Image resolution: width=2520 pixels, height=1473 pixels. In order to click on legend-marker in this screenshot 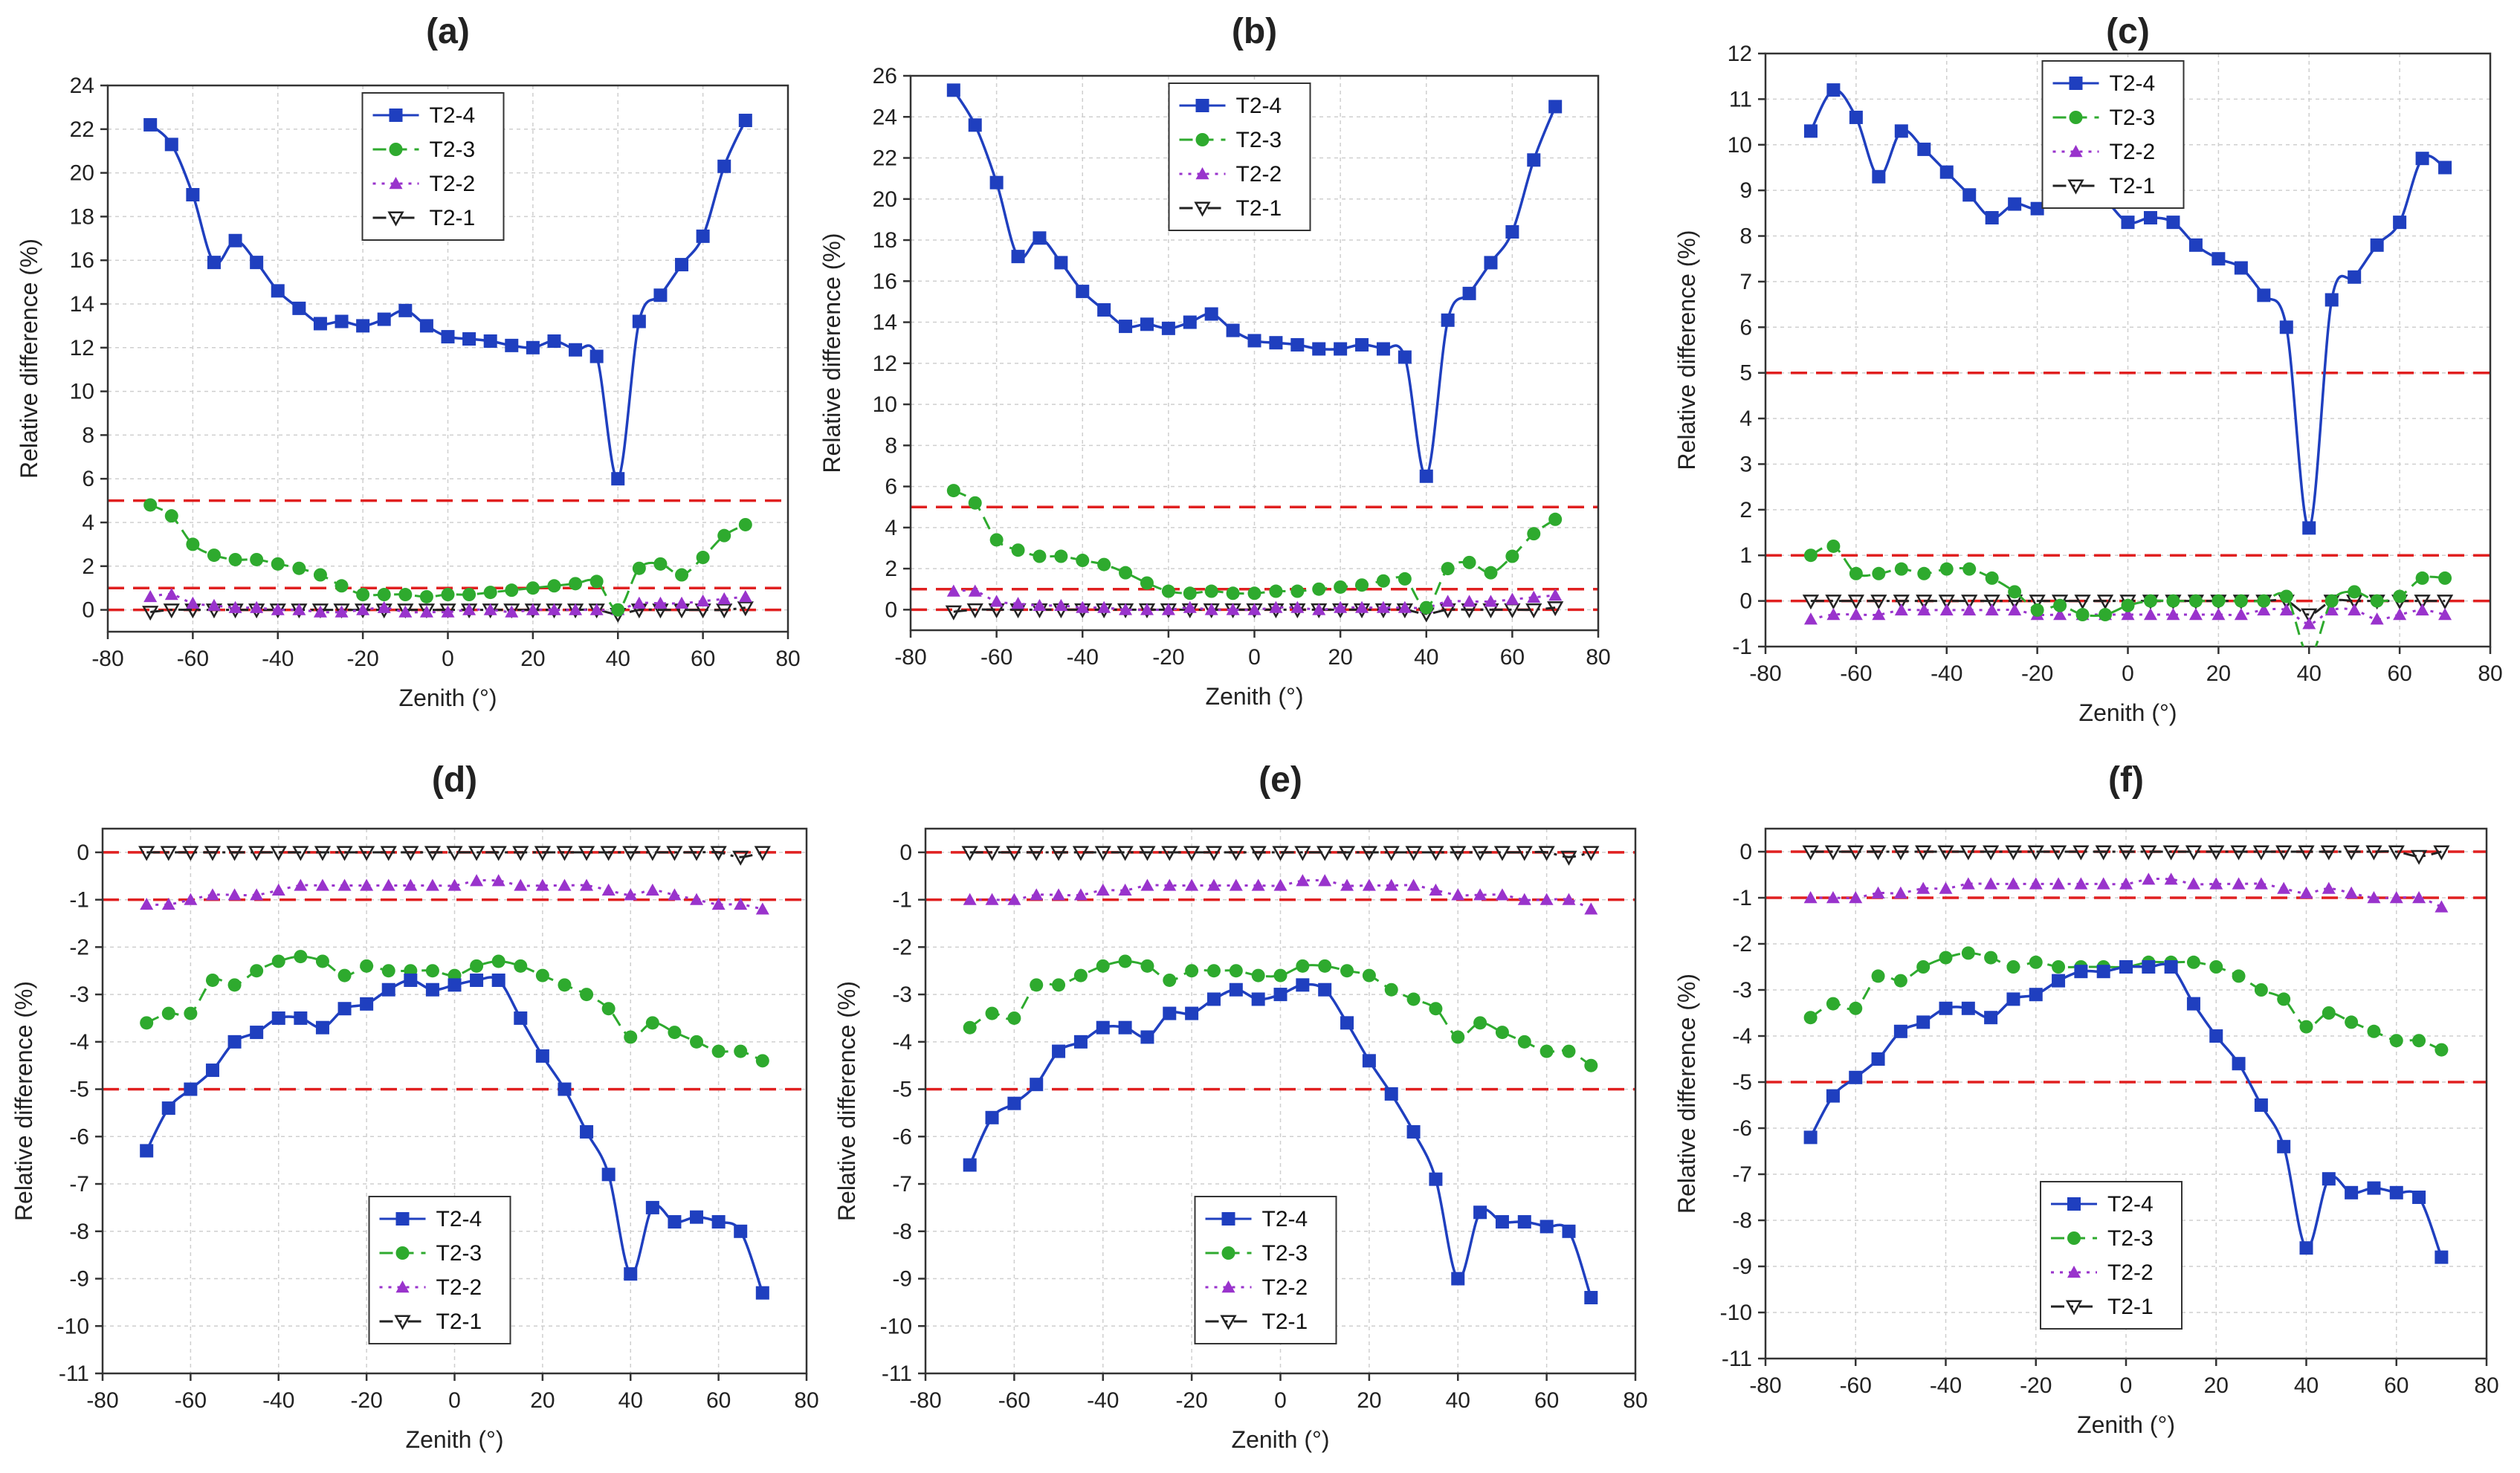, I will do `click(396, 183)`.